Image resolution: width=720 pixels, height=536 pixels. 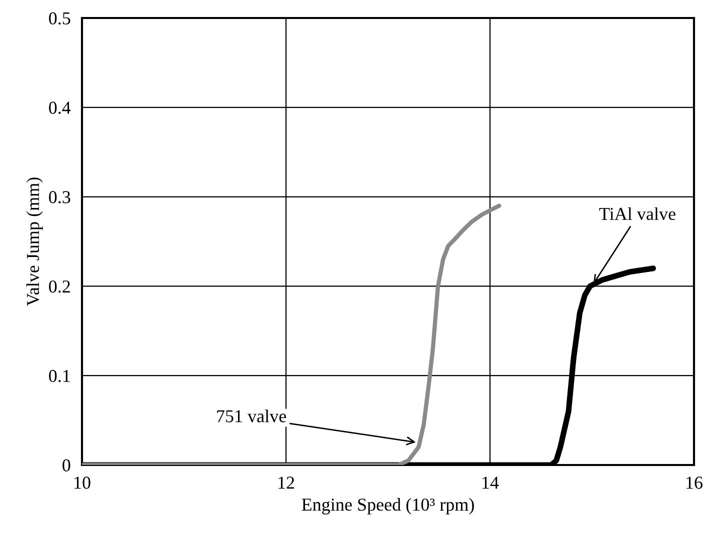 I want to click on x-tick-label: 16, so click(x=694, y=482).